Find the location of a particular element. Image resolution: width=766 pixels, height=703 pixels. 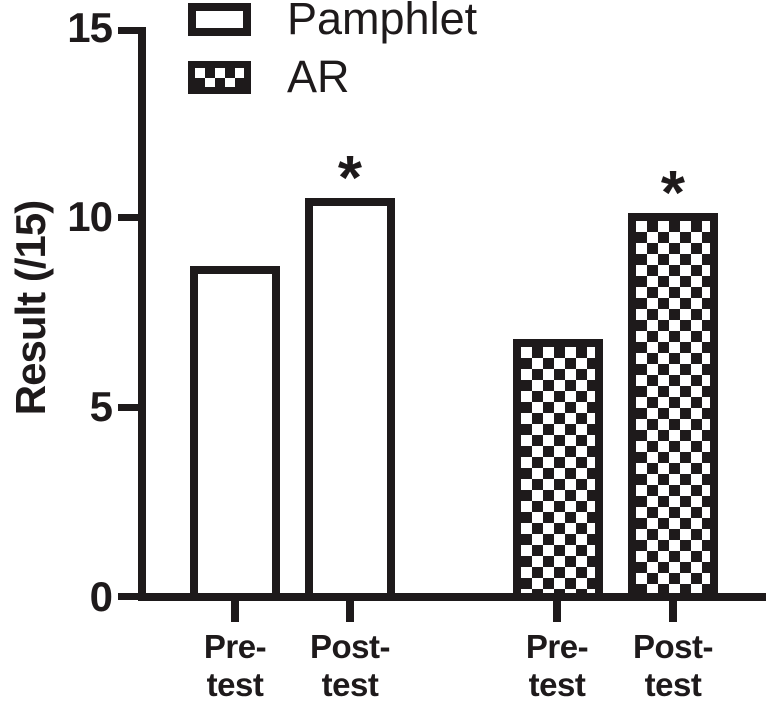

x-tick-label-pamphlet-posttest: Post- test is located at coordinates (350, 665).